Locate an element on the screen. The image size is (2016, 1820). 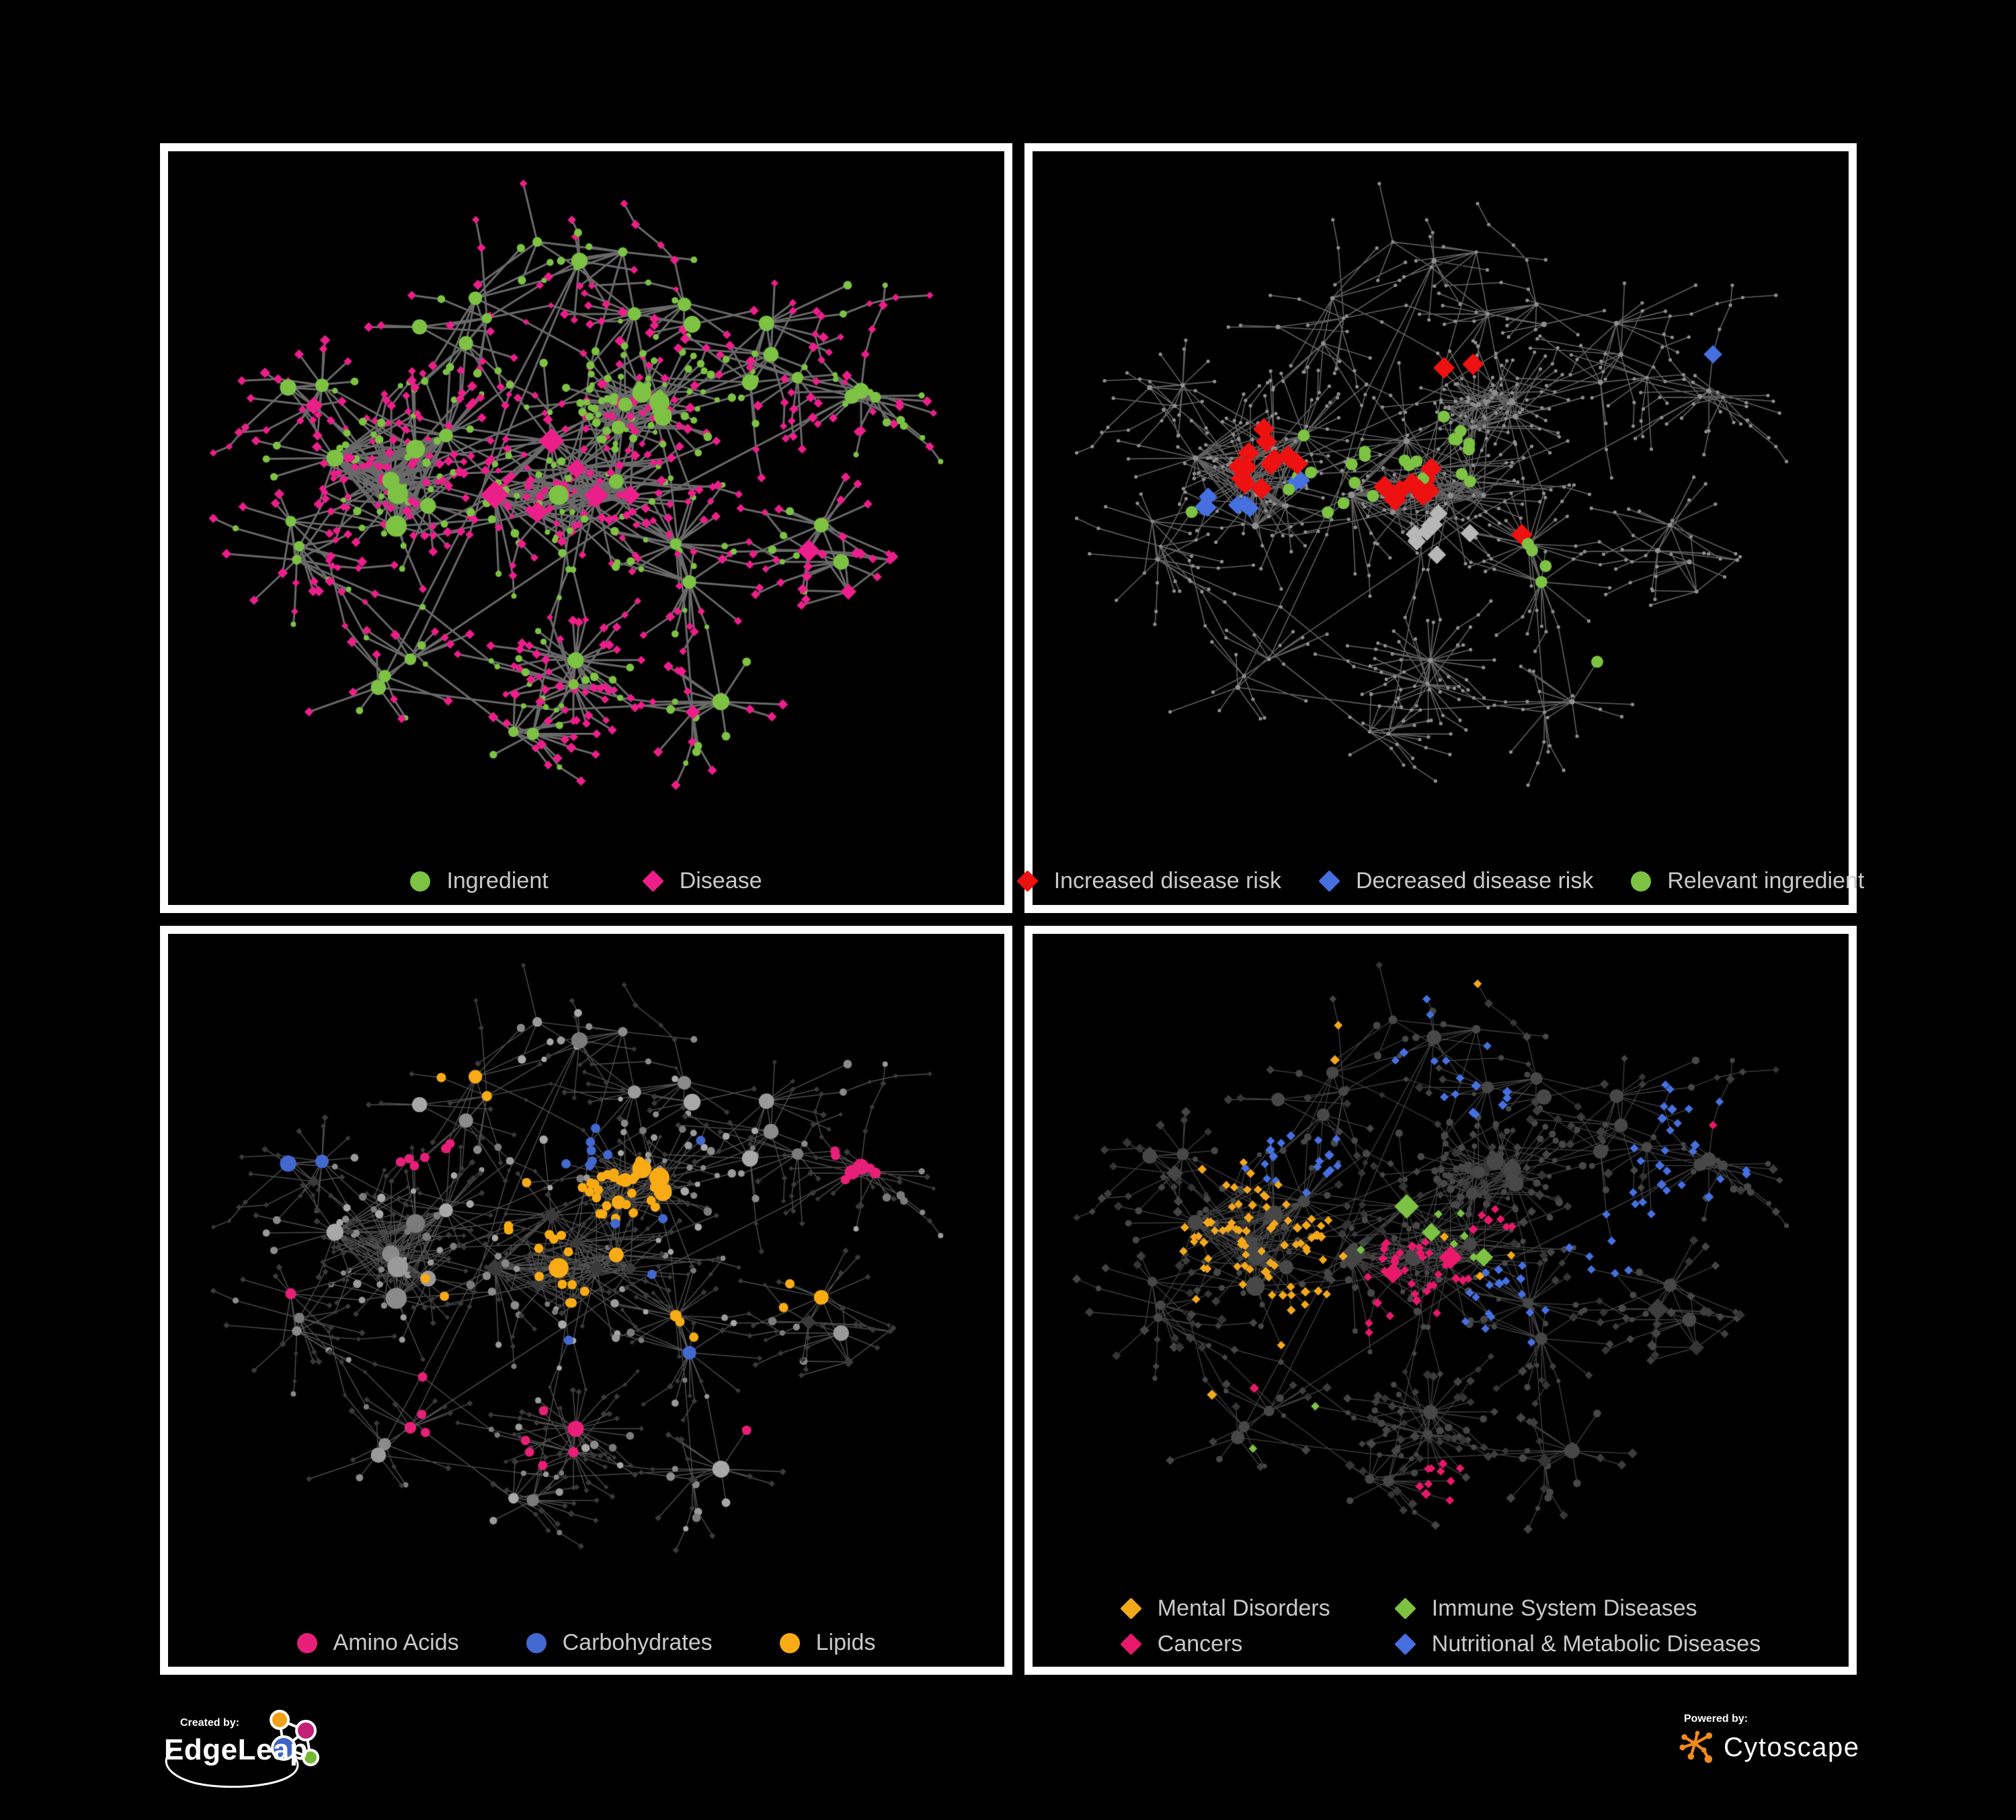
legend-label: Lipids is located at coordinates (845, 1642).